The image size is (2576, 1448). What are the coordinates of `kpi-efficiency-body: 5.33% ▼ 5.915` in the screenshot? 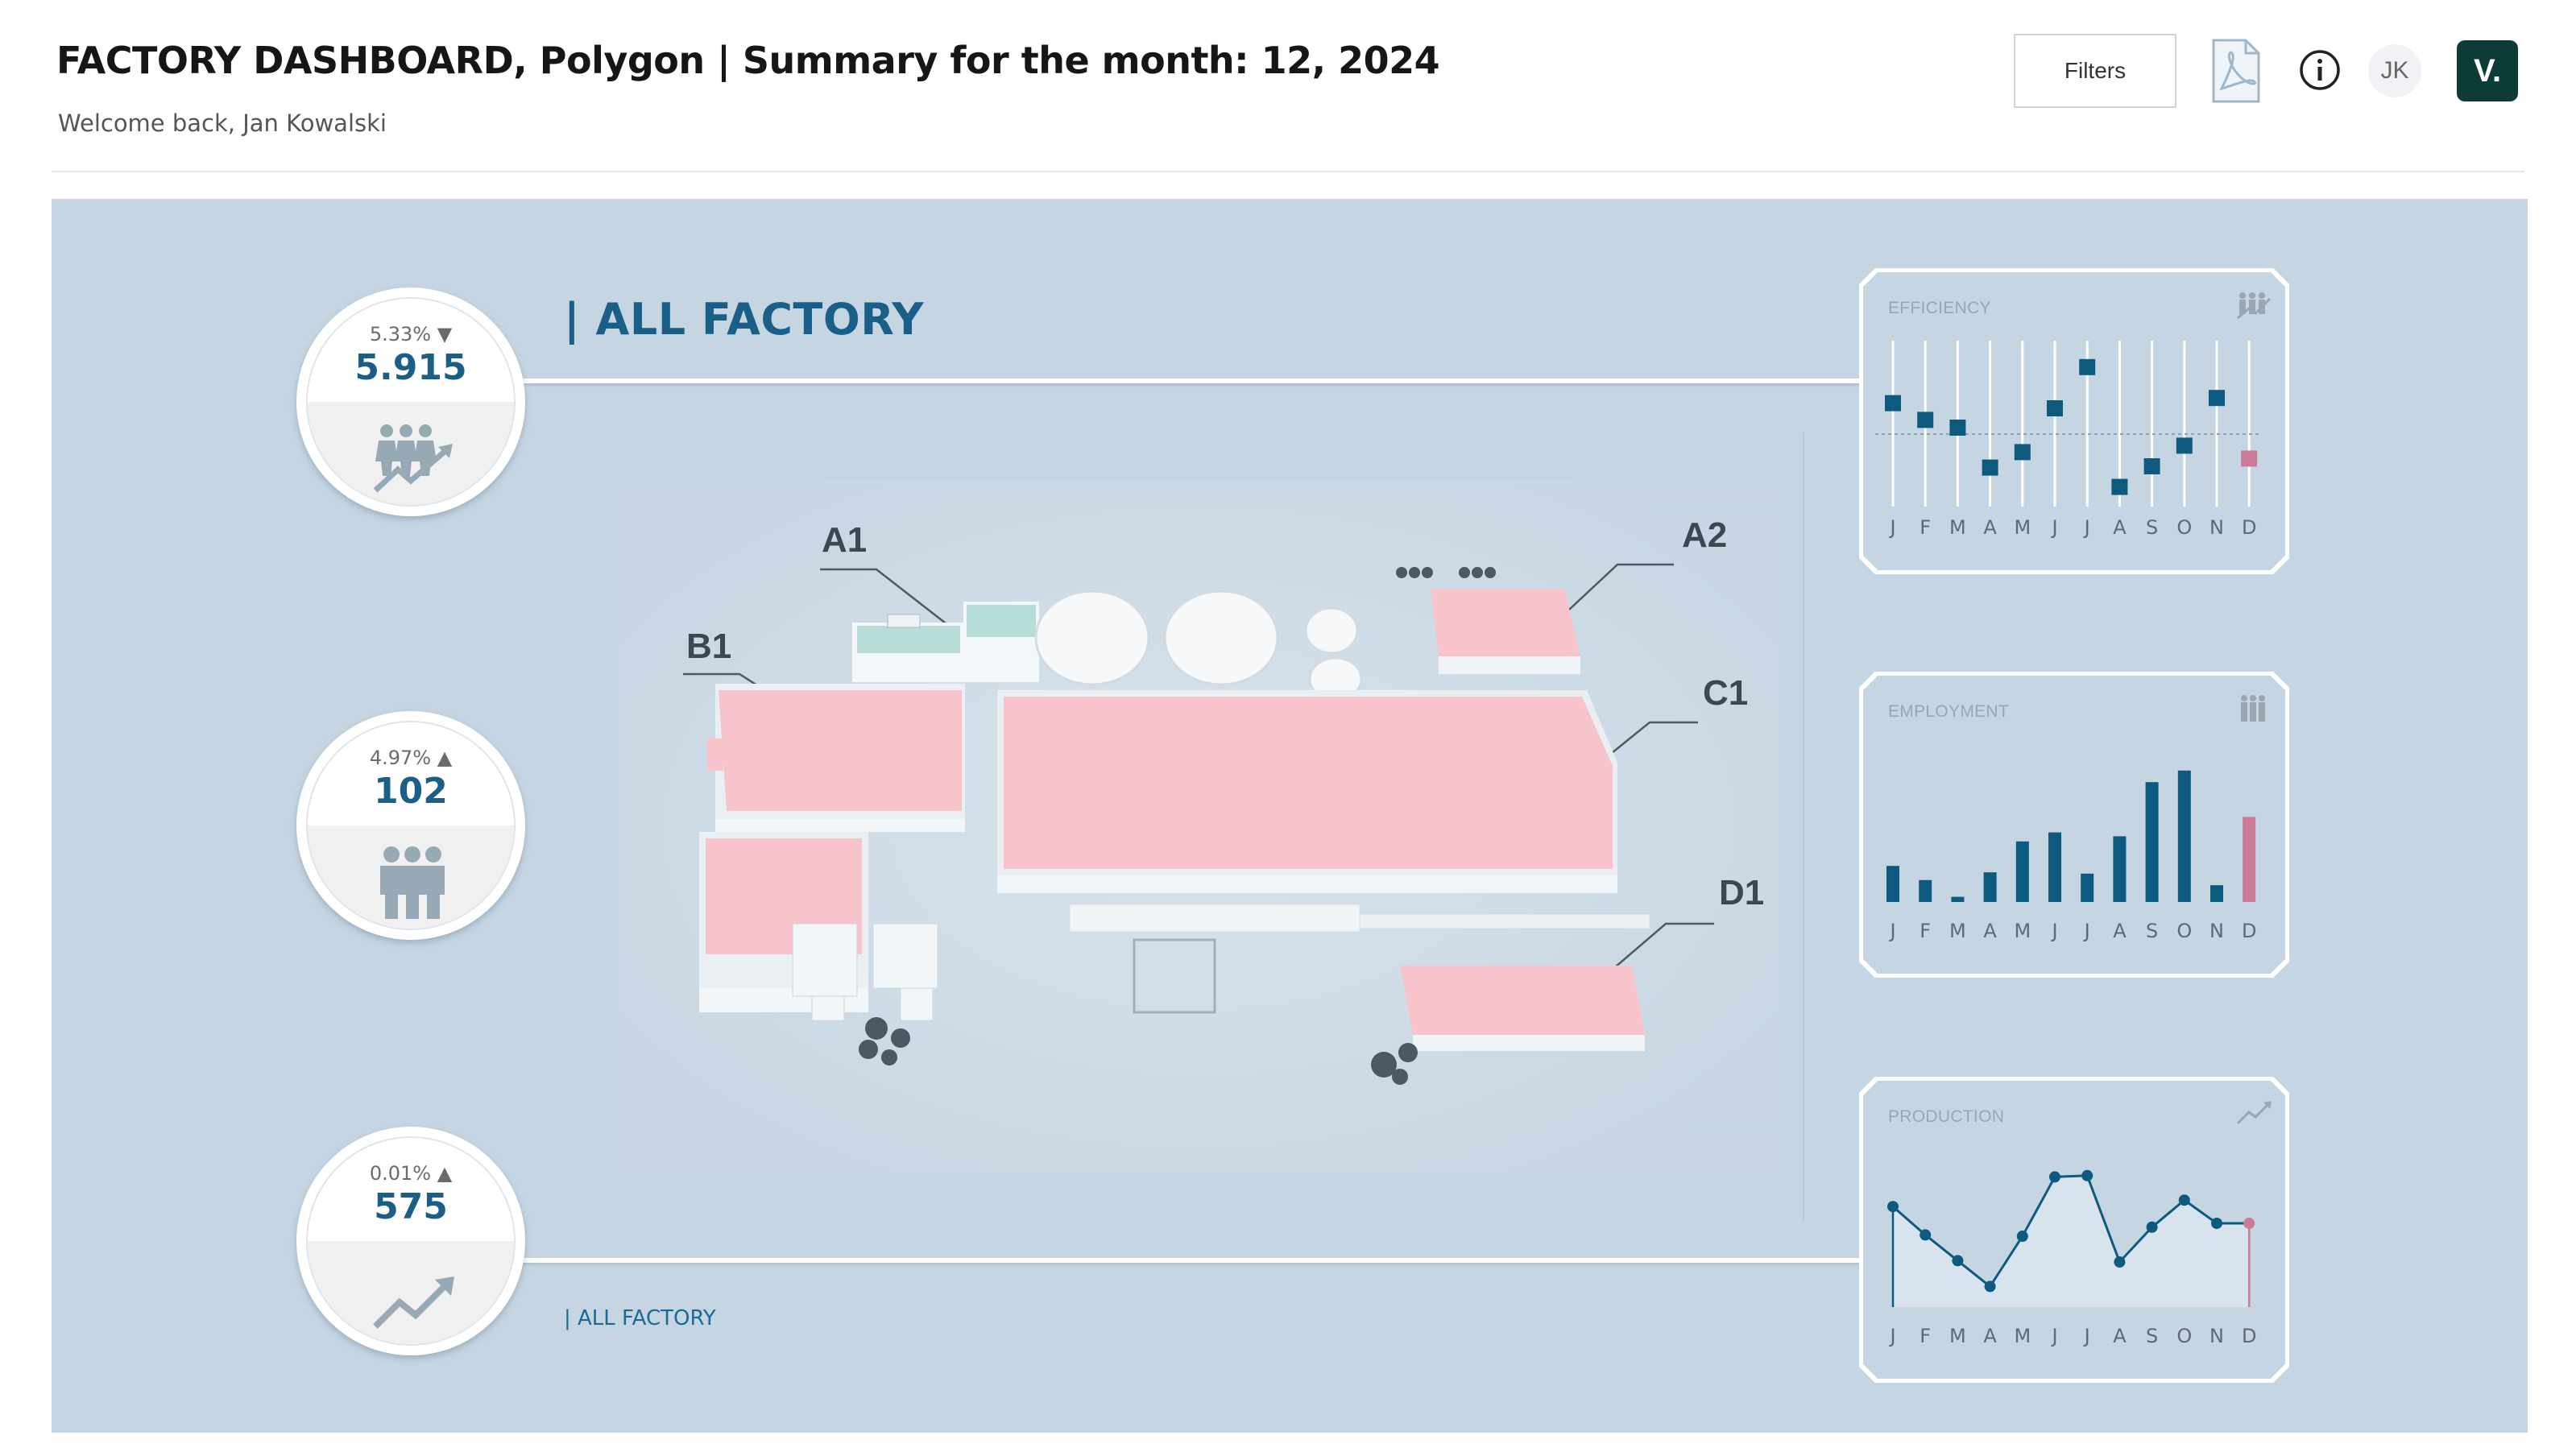 It's located at (411, 402).